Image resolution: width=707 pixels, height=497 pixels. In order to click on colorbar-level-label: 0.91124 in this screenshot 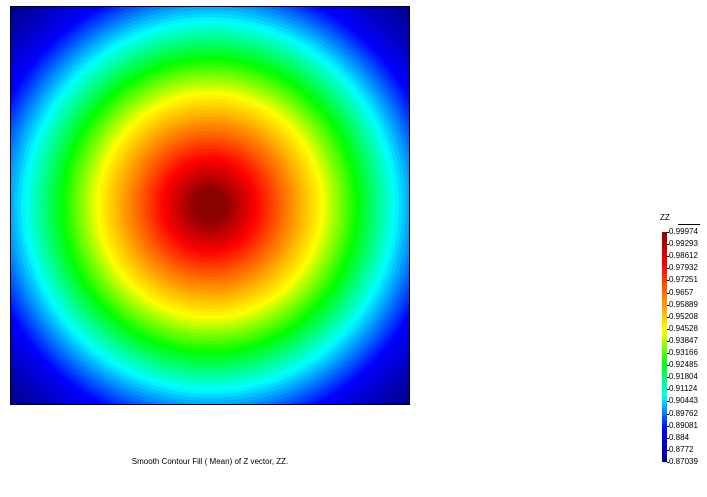, I will do `click(682, 389)`.